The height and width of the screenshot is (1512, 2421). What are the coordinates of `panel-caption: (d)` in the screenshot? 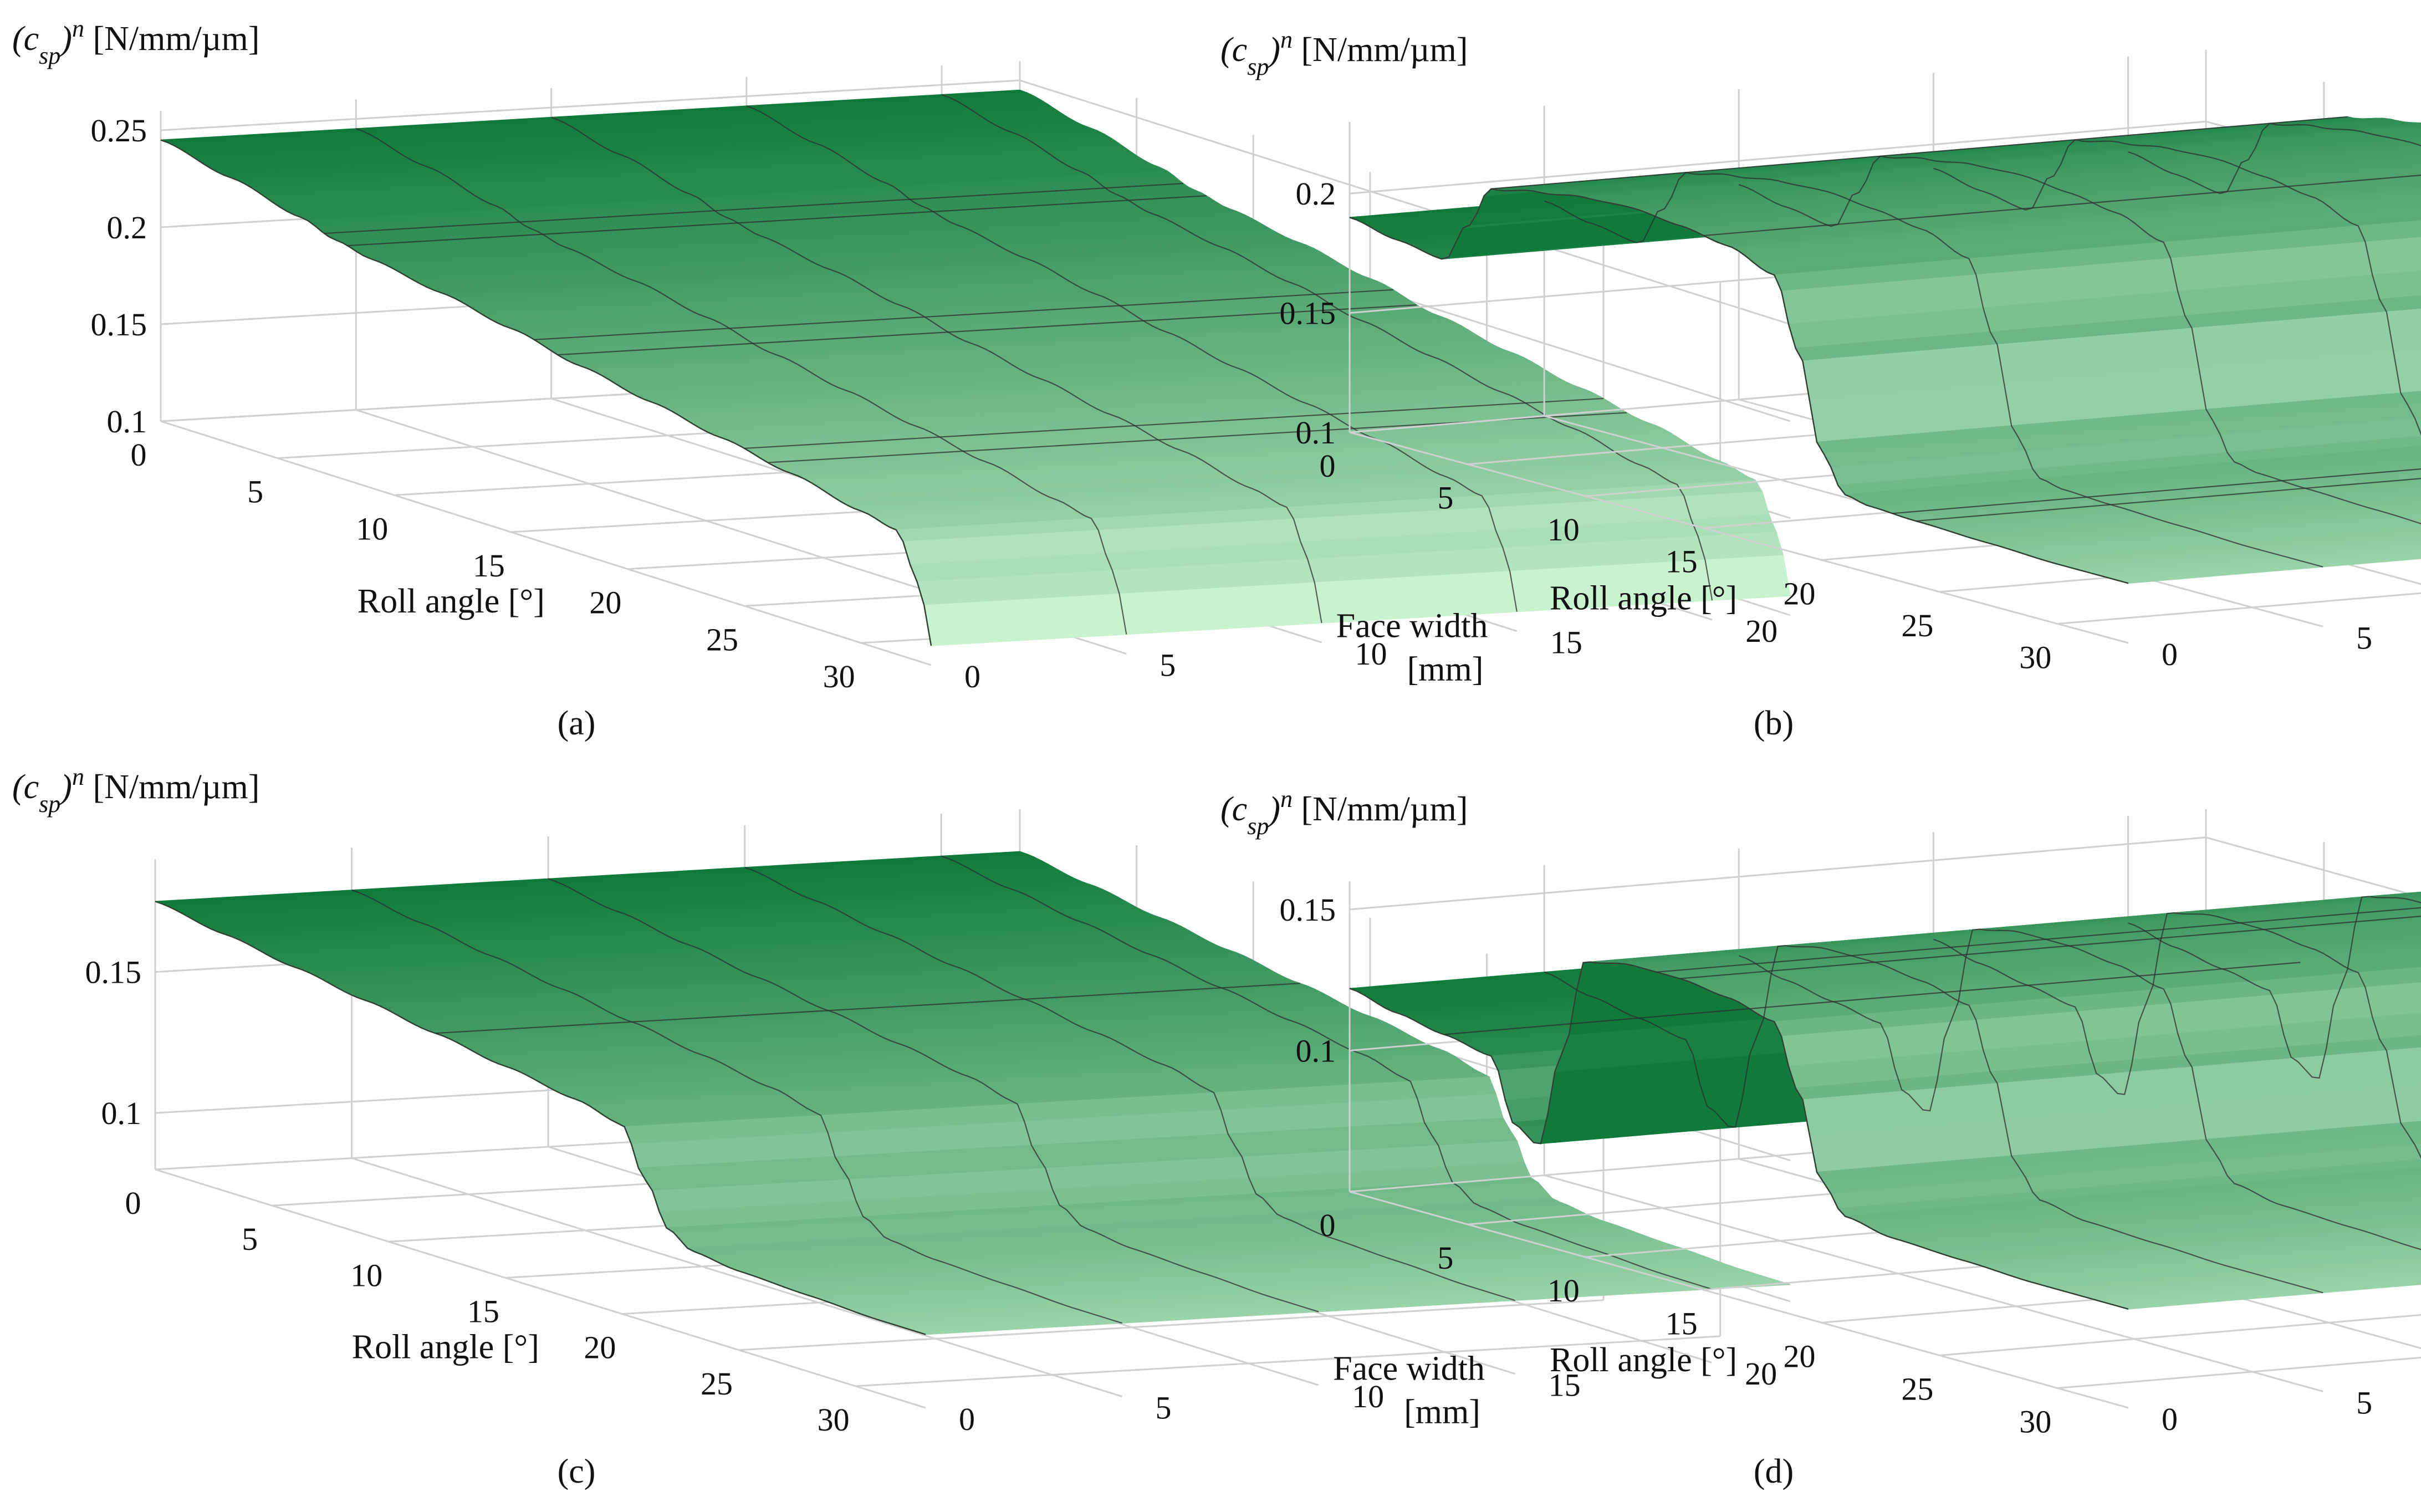 It's located at (1774, 1471).